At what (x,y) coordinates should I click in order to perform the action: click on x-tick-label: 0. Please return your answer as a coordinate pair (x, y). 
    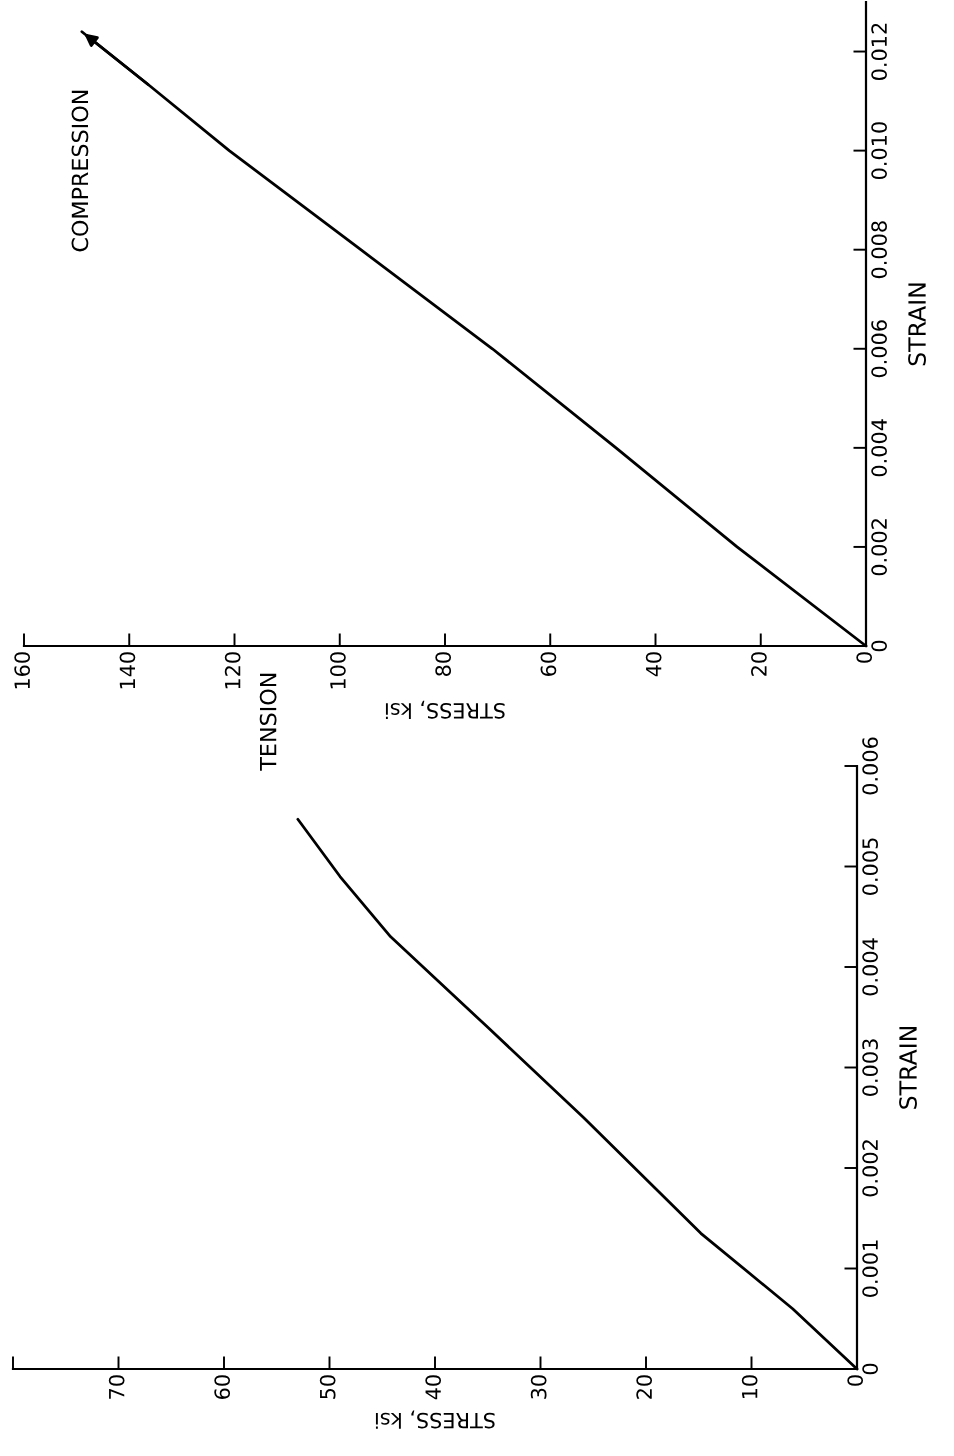
    Looking at the image, I should click on (855, 1380).